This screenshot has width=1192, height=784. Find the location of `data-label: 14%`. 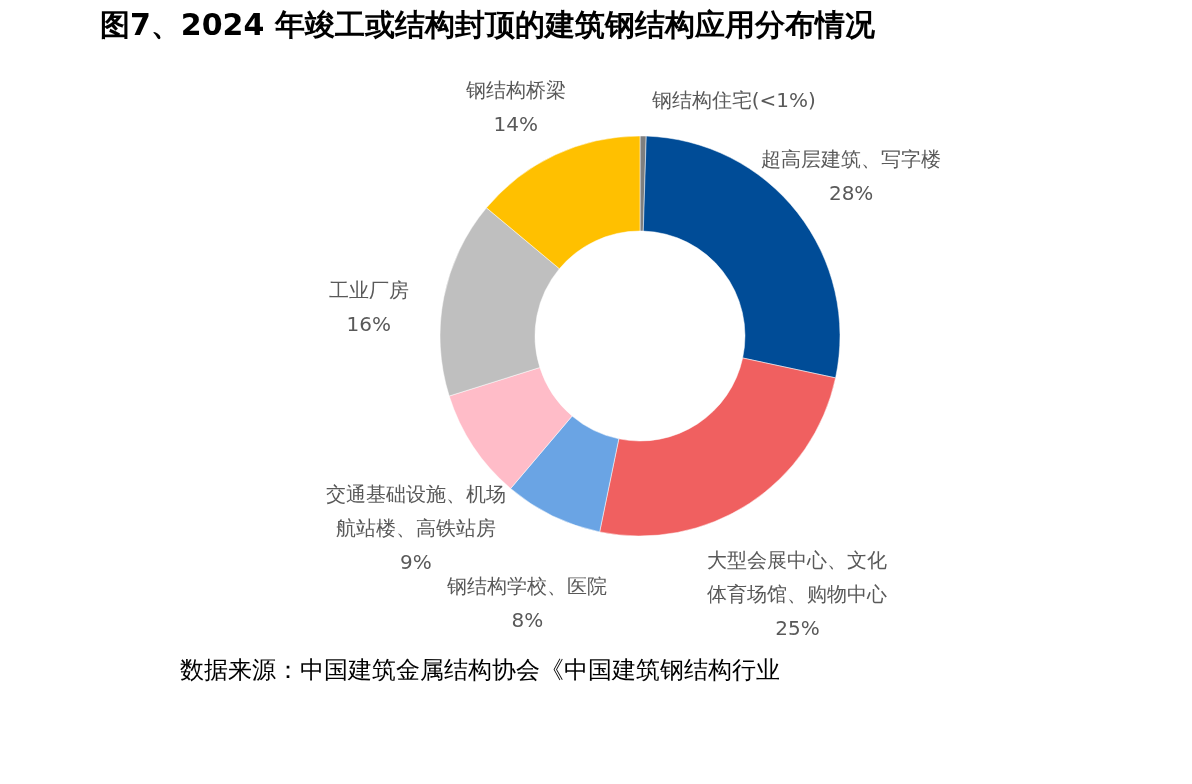

data-label: 14% is located at coordinates (515, 123).